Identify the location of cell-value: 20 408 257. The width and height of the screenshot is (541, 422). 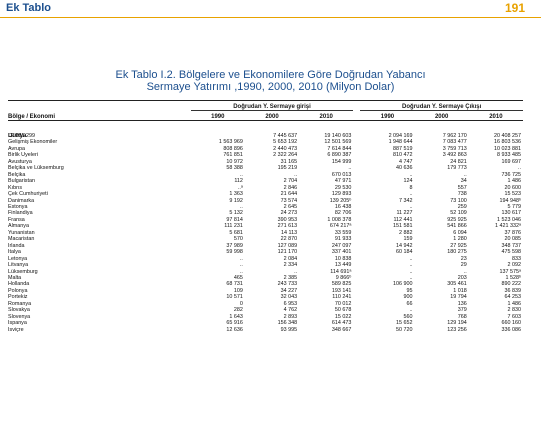
(507, 136).